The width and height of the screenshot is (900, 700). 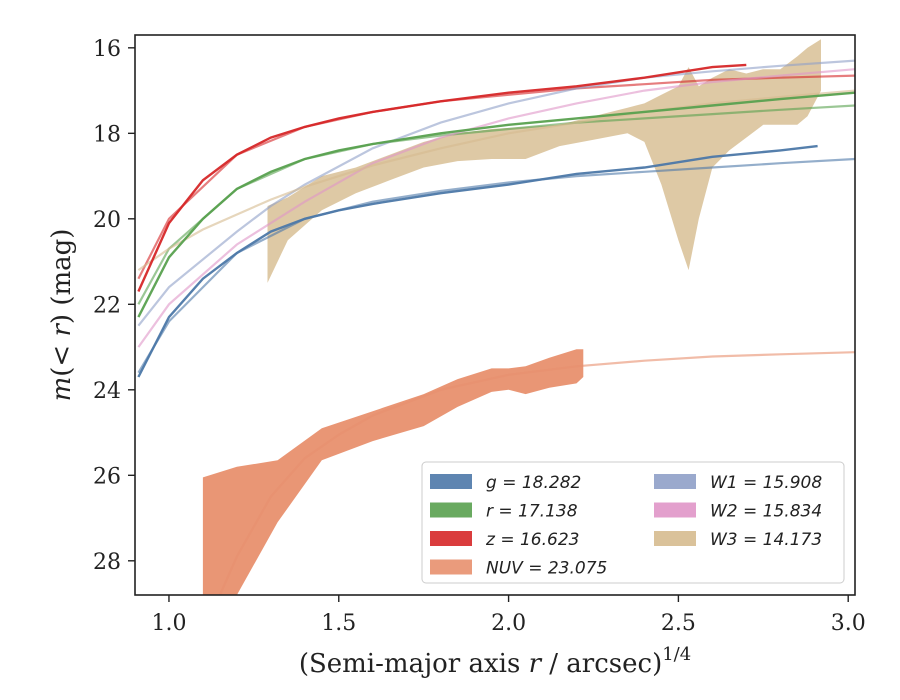 I want to click on legend-label-g: g = 18.282, so click(x=533, y=483).